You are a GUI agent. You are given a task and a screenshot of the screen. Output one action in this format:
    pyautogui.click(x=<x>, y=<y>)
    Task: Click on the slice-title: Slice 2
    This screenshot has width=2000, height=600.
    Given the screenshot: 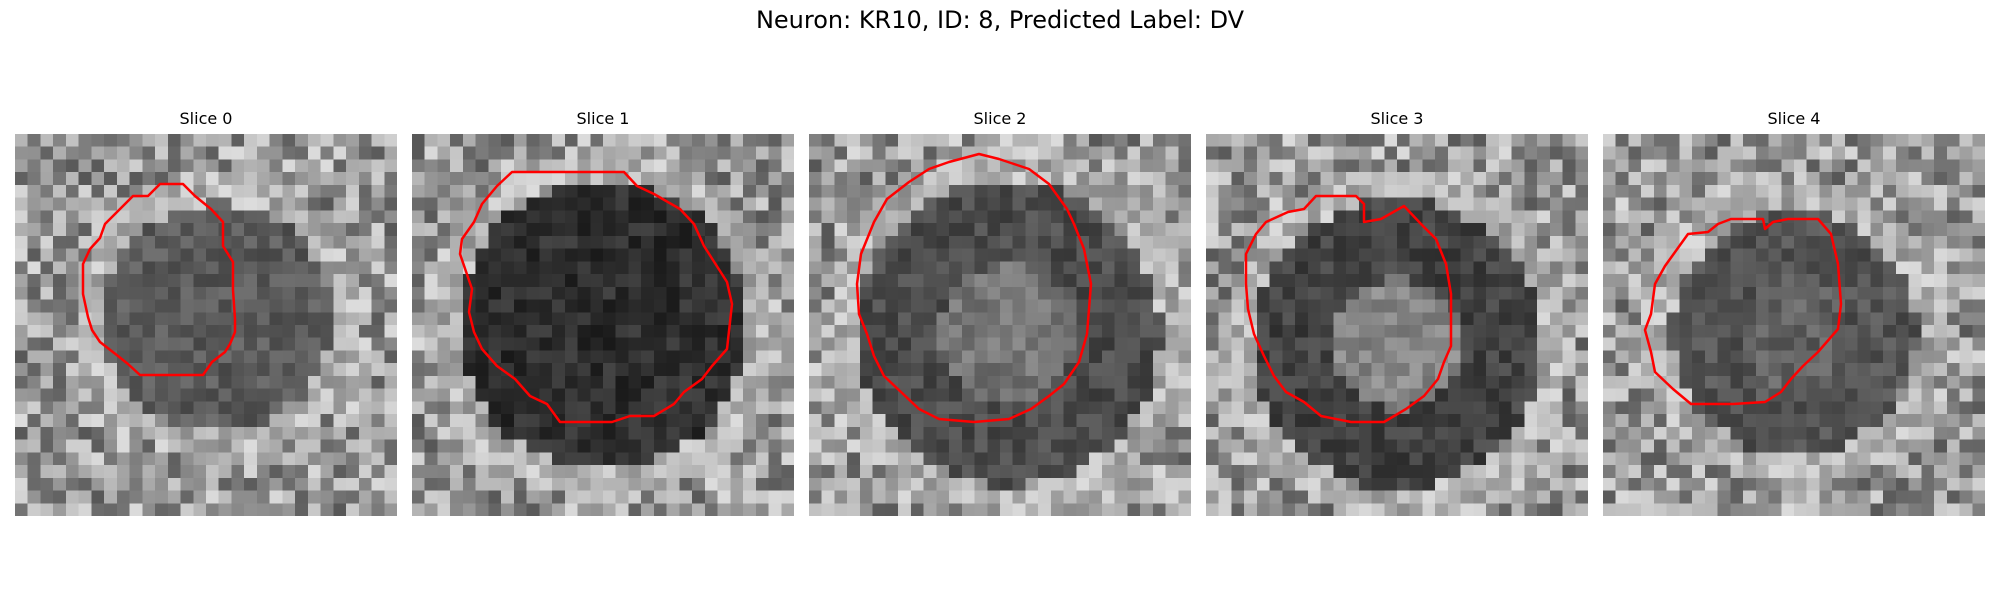 What is the action you would take?
    pyautogui.click(x=1000, y=118)
    